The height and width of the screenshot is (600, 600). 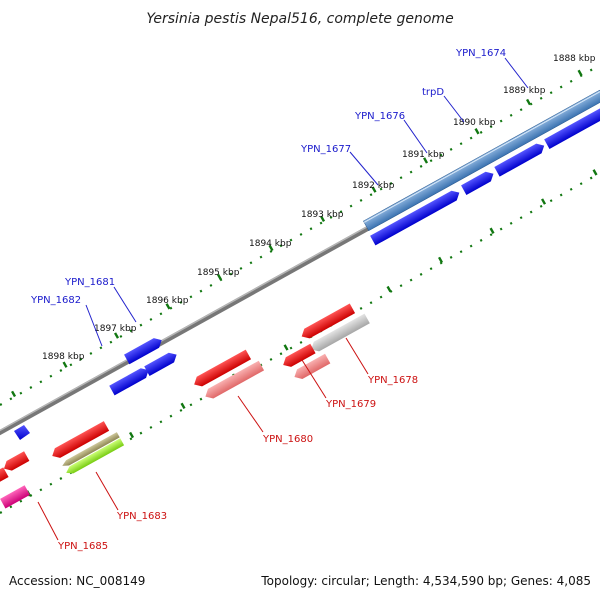 I want to click on gene-label: YPN_1674, so click(x=480, y=53).